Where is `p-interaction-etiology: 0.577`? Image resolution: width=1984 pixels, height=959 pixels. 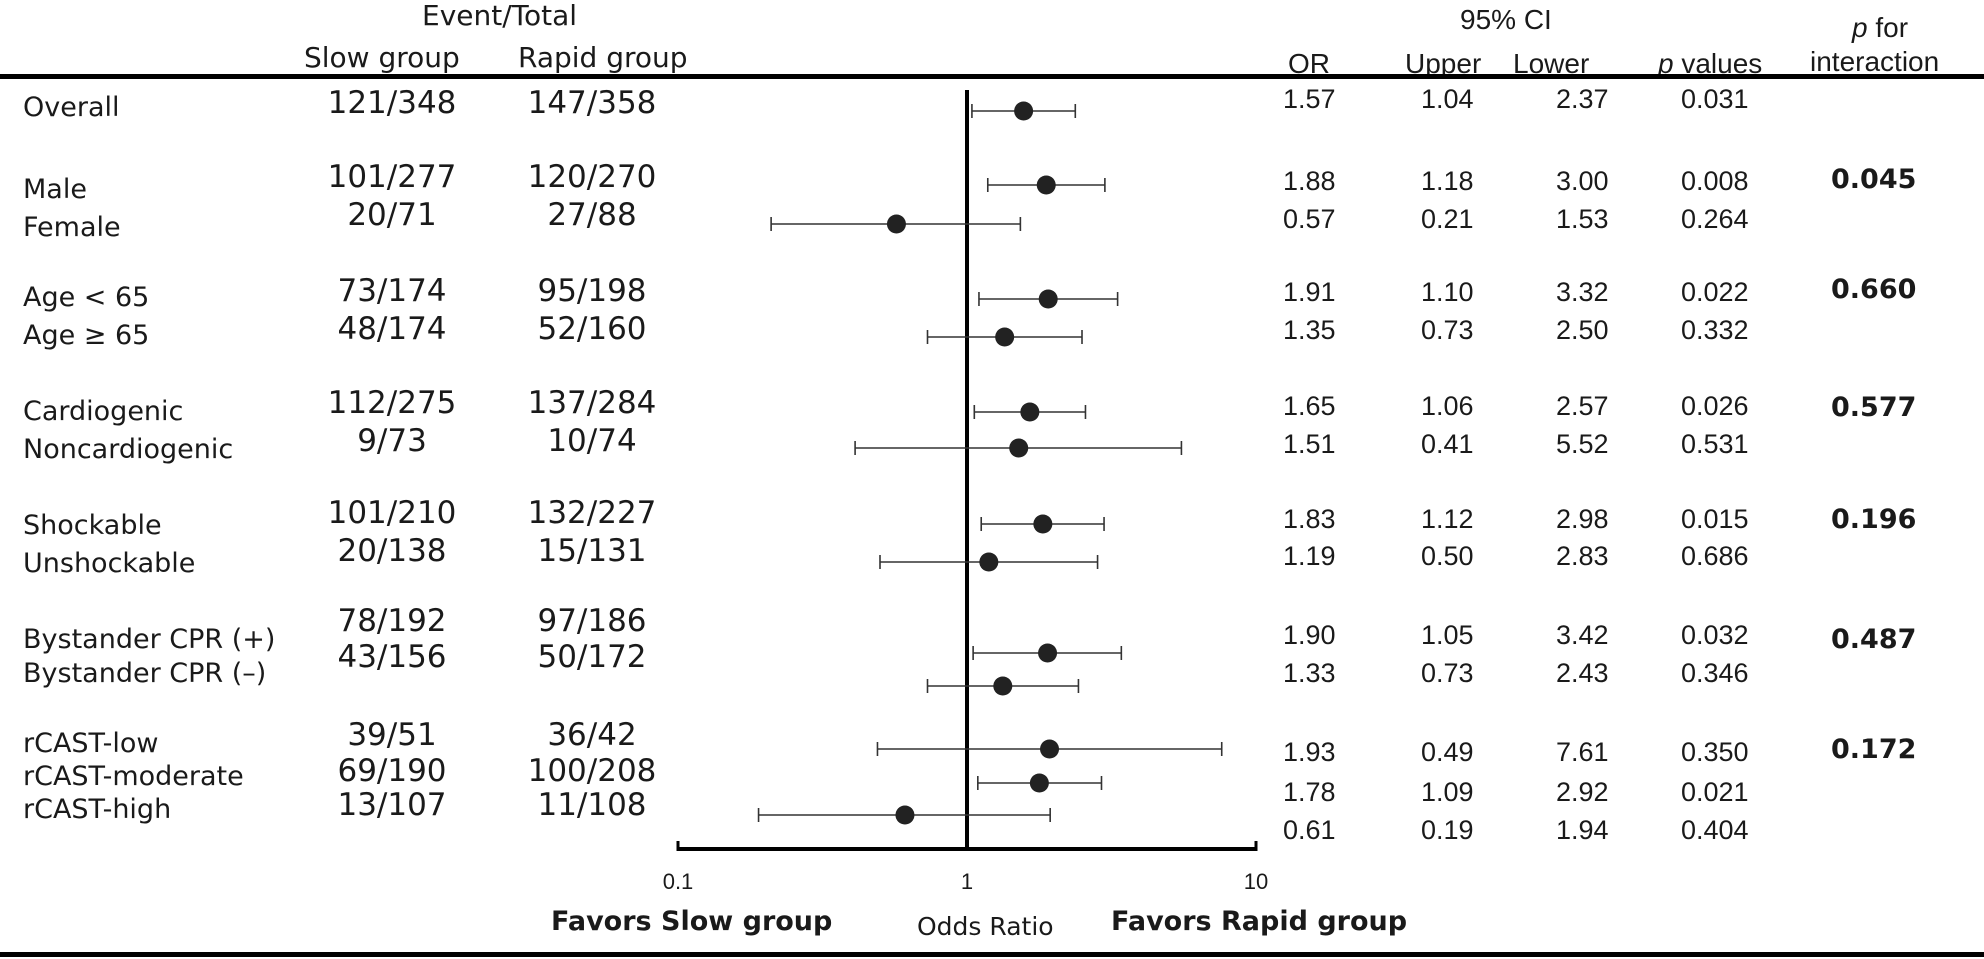 p-interaction-etiology: 0.577 is located at coordinates (1874, 407).